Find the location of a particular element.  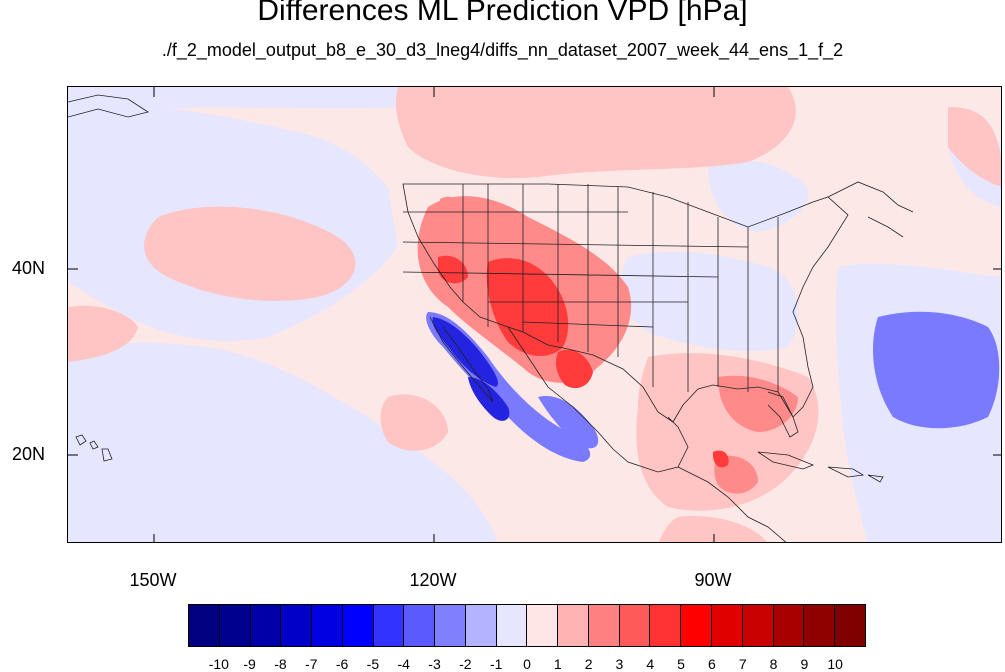

colorbar-tick-label: 7 is located at coordinates (742, 664).